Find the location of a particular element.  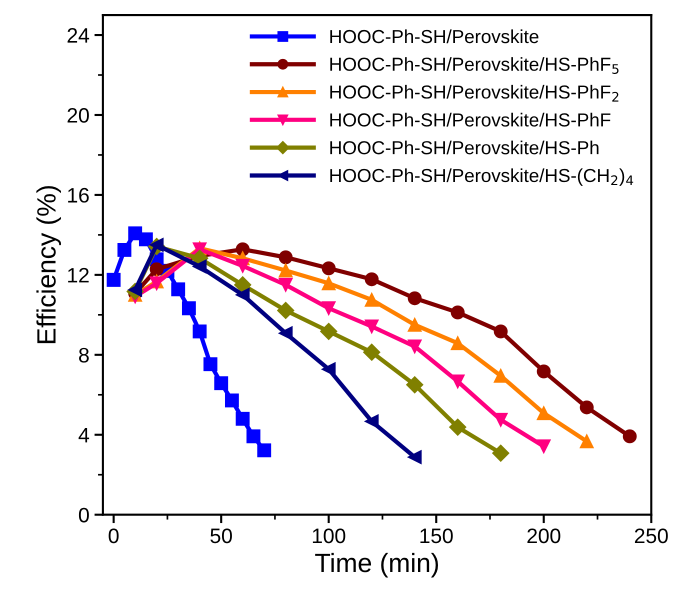

y-tick-label: 8 is located at coordinates (84, 355).